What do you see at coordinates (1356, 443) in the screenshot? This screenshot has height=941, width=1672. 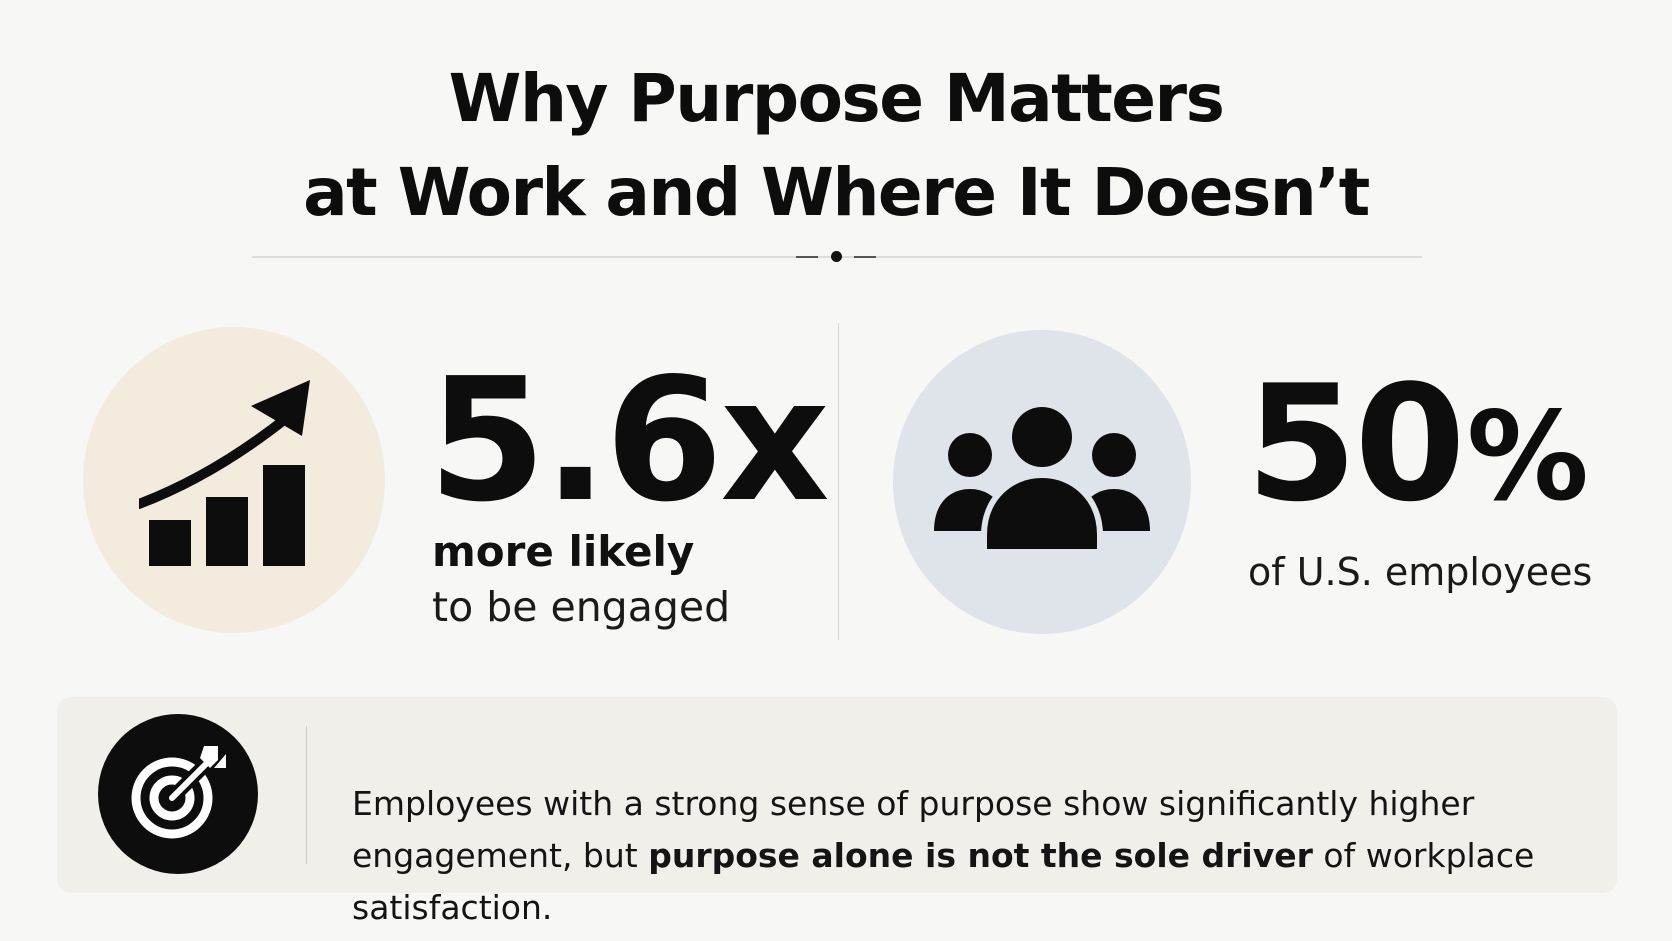 I see `stat-employees-number: 50` at bounding box center [1356, 443].